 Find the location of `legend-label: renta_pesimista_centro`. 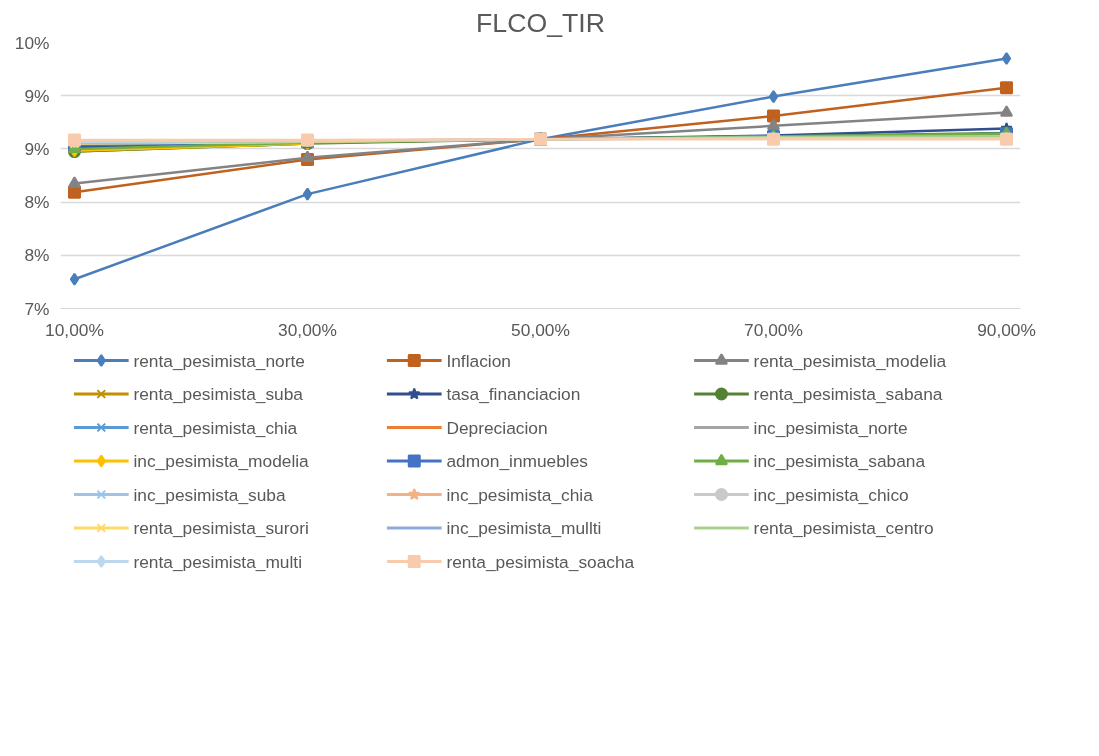

legend-label: renta_pesimista_centro is located at coordinates (843, 528).